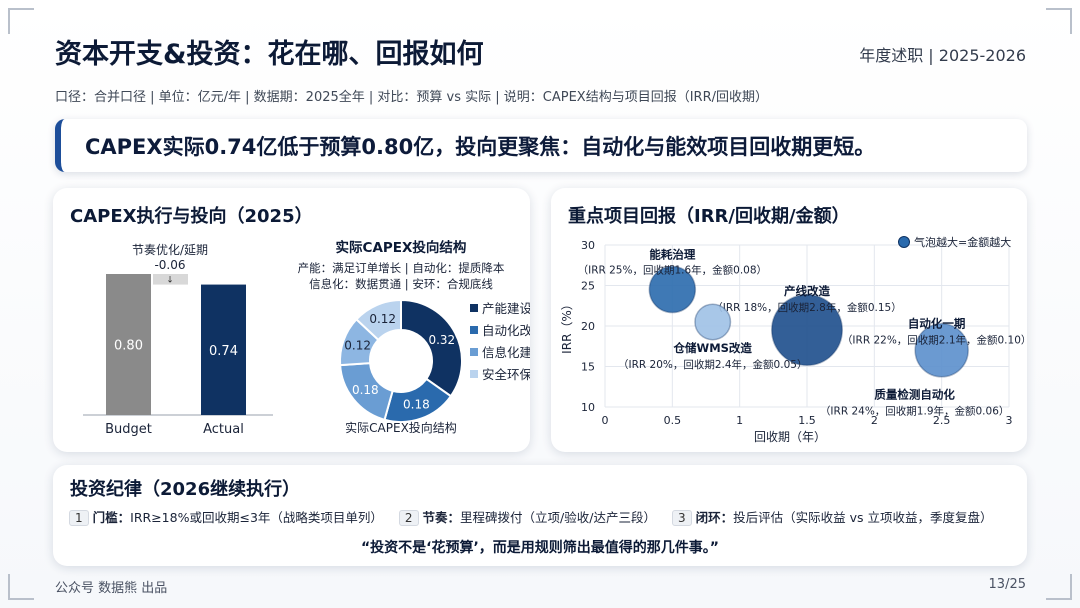 This screenshot has width=1080, height=608. I want to click on bar-budget, so click(128, 344).